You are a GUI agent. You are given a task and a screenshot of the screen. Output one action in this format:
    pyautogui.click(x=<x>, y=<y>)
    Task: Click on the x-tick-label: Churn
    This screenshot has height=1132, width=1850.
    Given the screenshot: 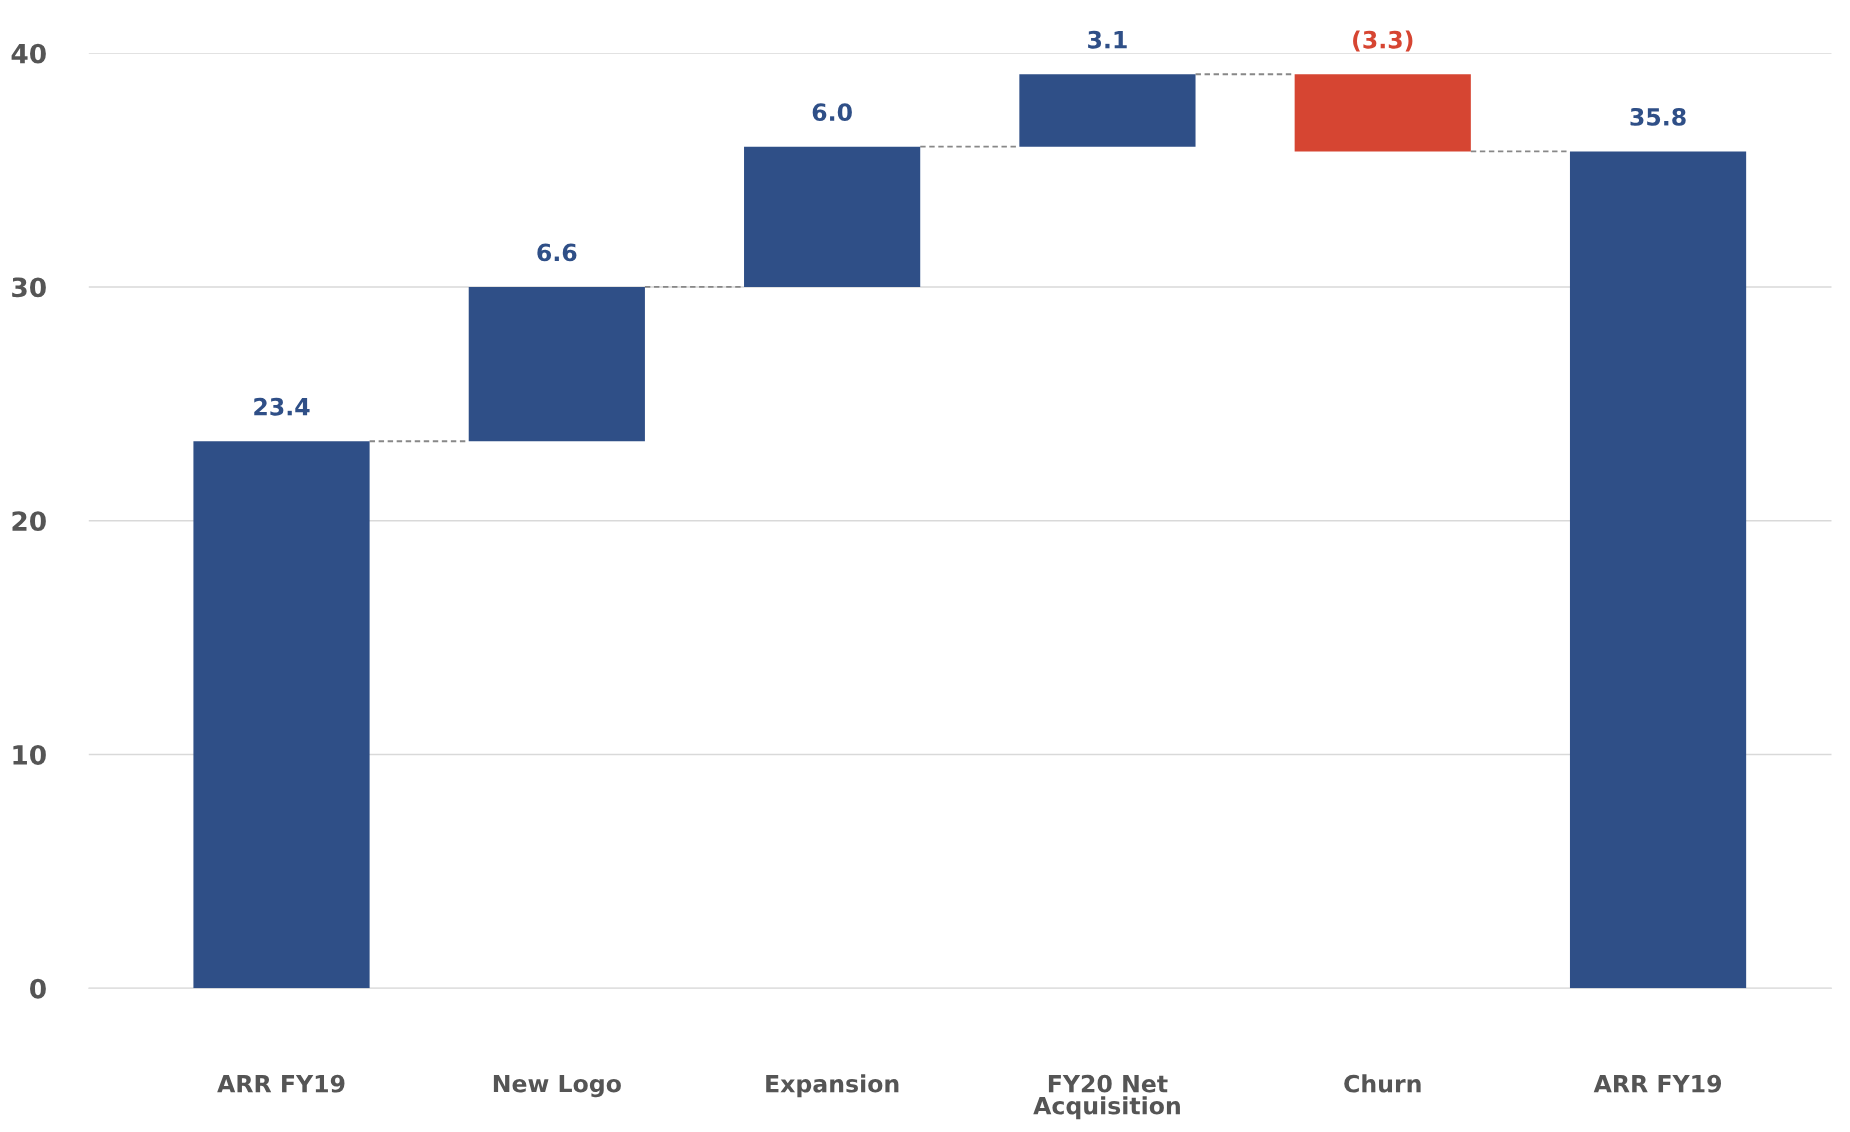 What is the action you would take?
    pyautogui.click(x=1382, y=1083)
    